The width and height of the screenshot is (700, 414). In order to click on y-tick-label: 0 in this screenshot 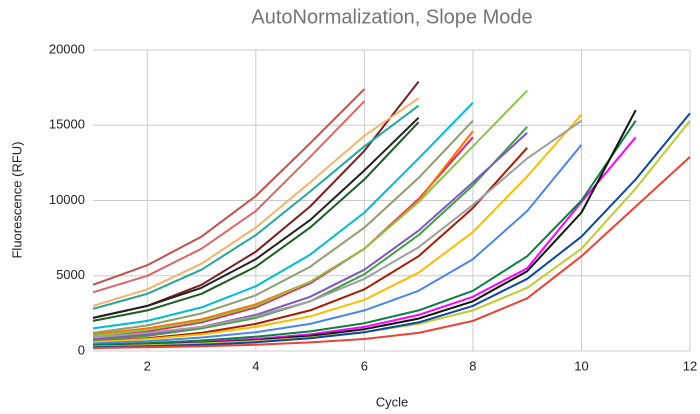, I will do `click(81, 349)`.